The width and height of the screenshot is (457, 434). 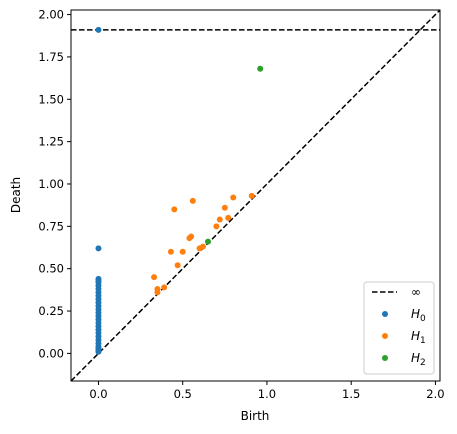 I want to click on legend-label-h2: H2, so click(x=418, y=359).